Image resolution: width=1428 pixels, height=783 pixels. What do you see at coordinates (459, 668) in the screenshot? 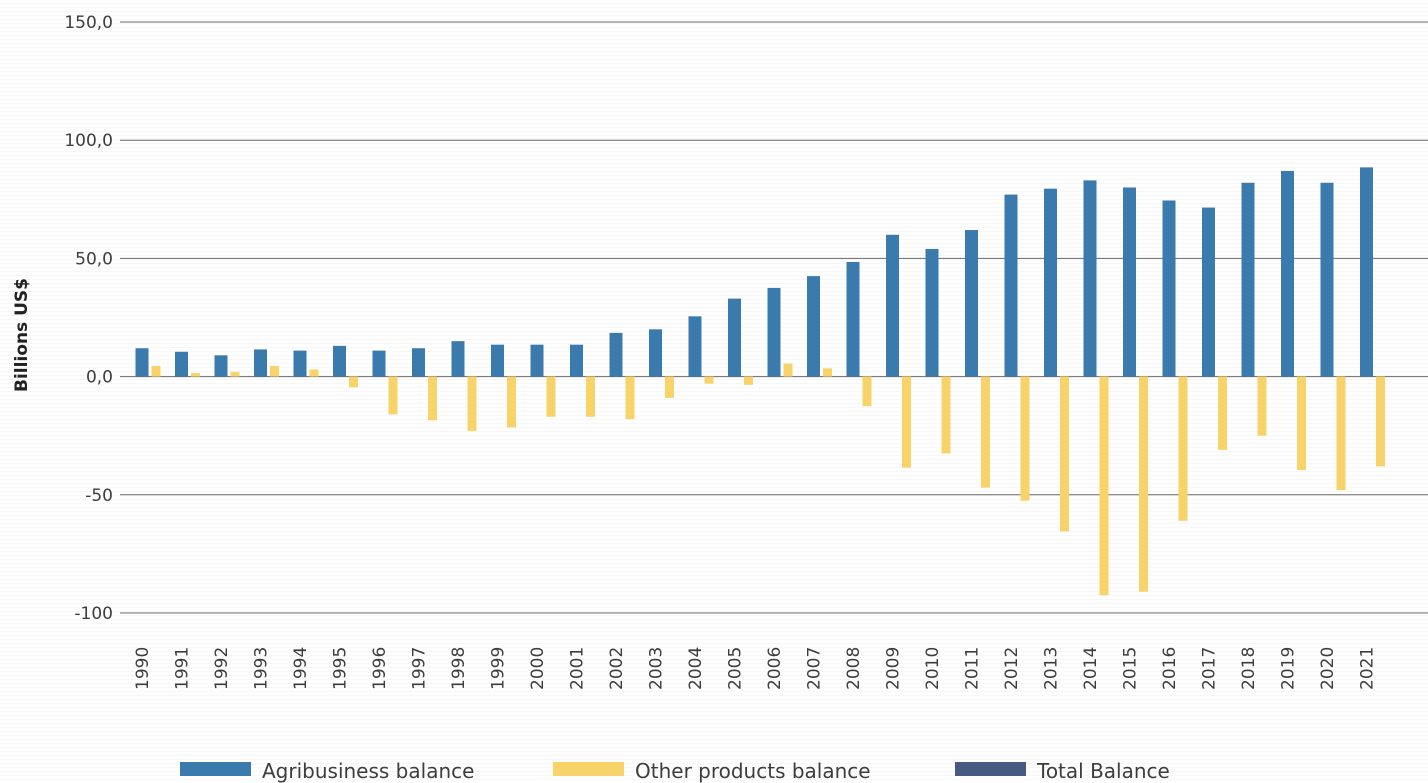
I see `x-tick-label: 1998` at bounding box center [459, 668].